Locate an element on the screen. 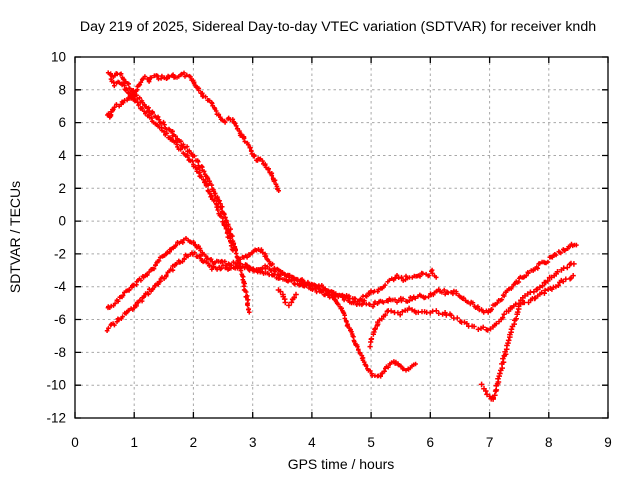 Image resolution: width=640 pixels, height=480 pixels. y-tick-label: -12 is located at coordinates (56, 418).